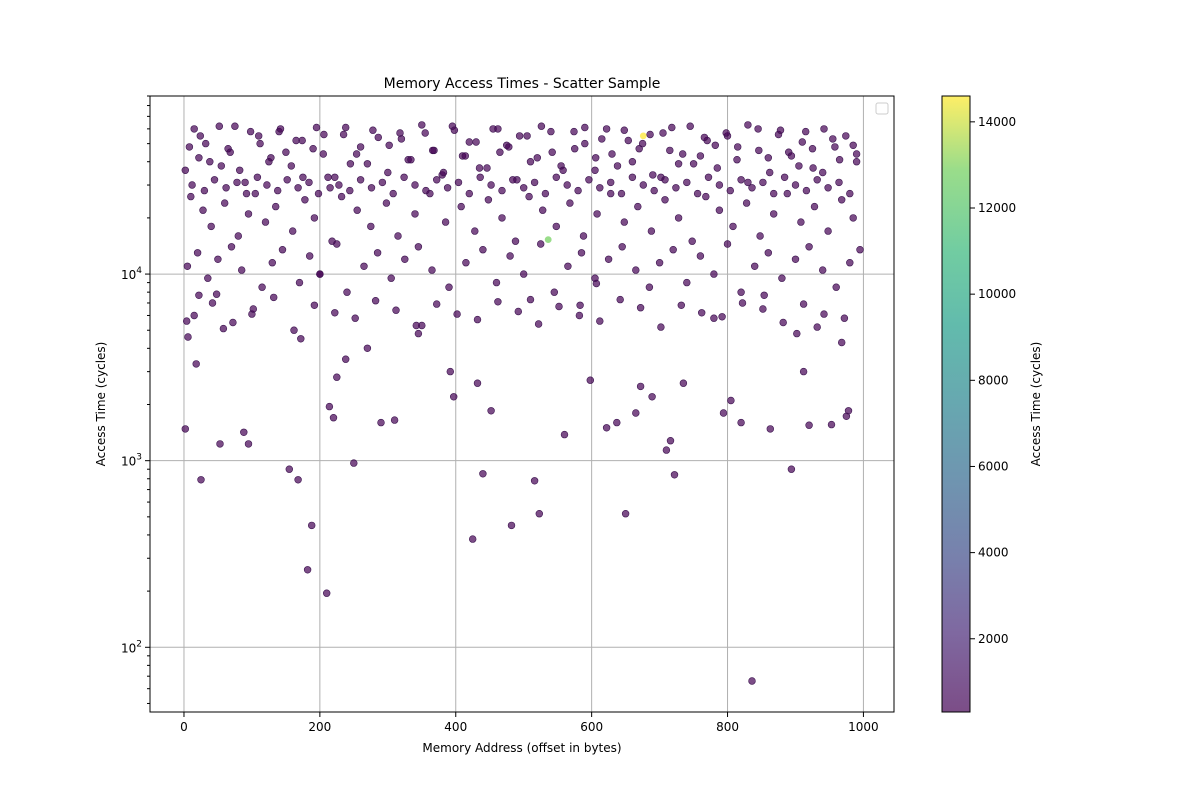 The height and width of the screenshot is (804, 1200). What do you see at coordinates (727, 727) in the screenshot?
I see `x-tick-label: 800` at bounding box center [727, 727].